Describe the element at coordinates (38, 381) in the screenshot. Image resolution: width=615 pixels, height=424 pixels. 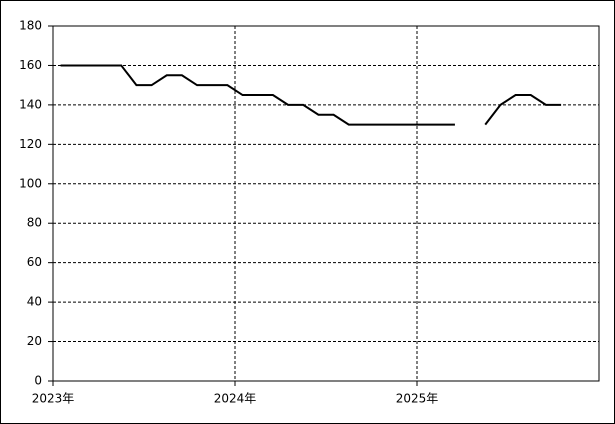
I see `y-tick-label: 0` at that location.